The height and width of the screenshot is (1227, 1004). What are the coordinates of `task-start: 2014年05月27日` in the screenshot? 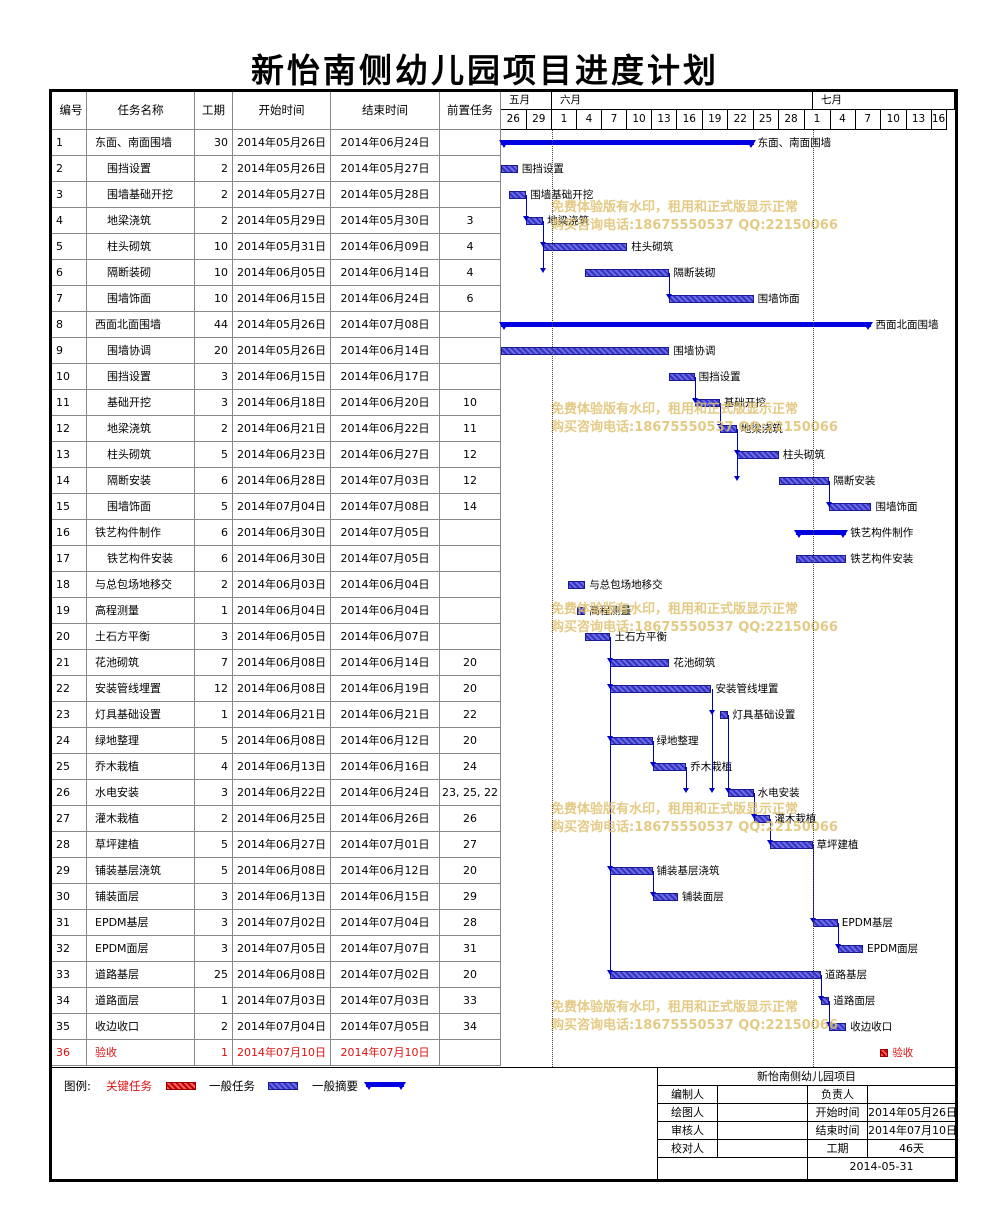 It's located at (282, 195).